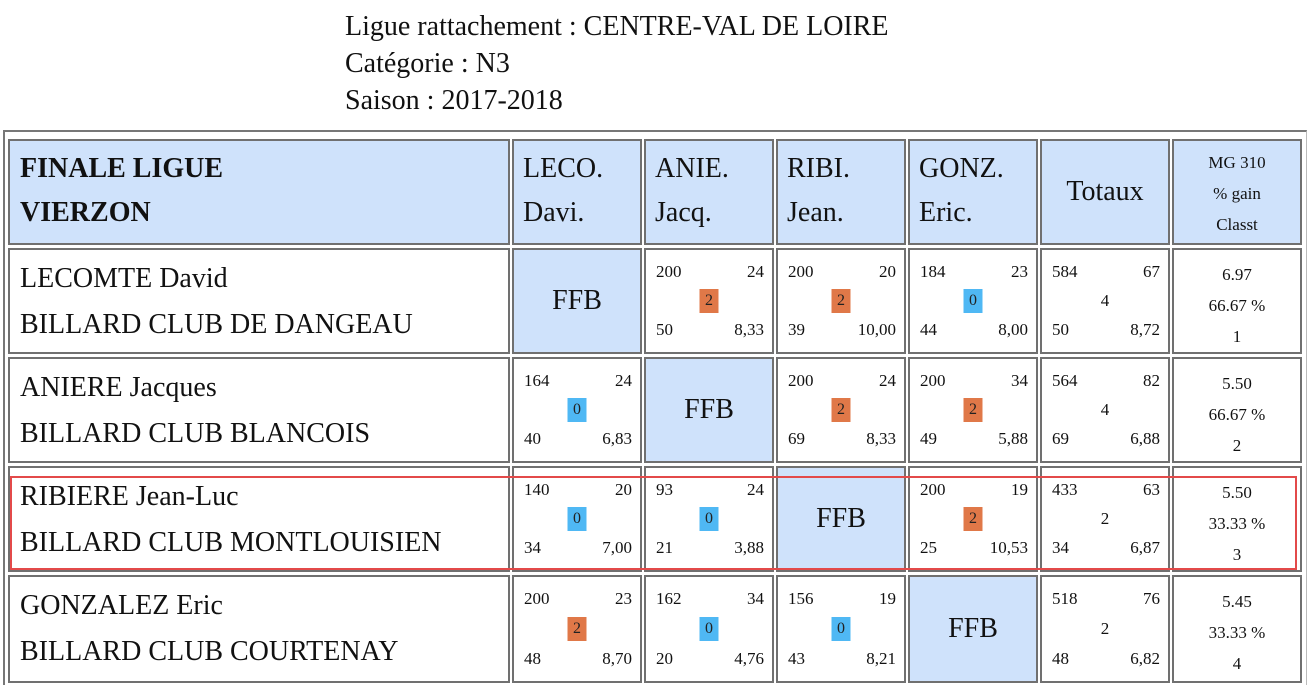 Image resolution: width=1308 pixels, height=687 pixels. What do you see at coordinates (554, 212) in the screenshot?
I see `column-header-line2: Davi.` at bounding box center [554, 212].